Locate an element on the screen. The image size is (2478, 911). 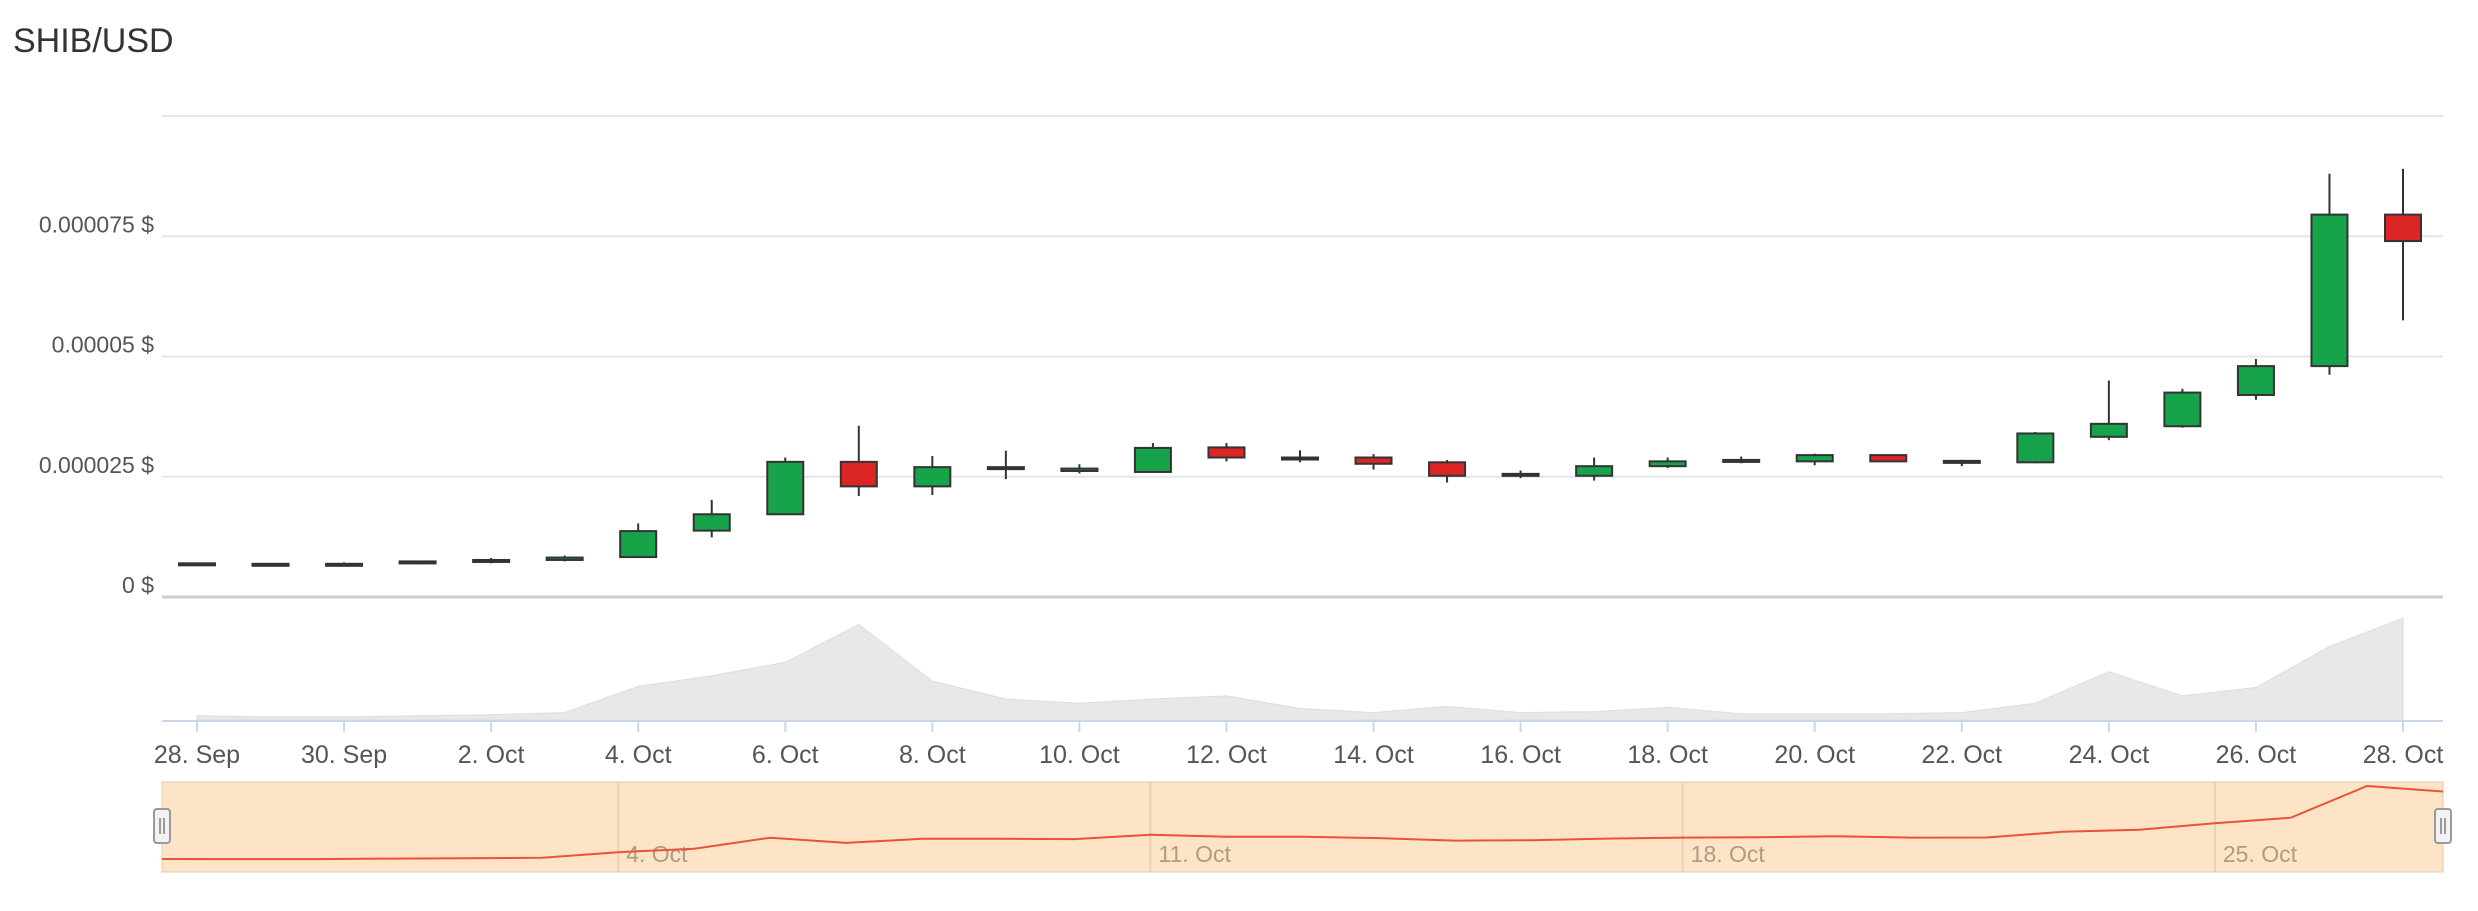
navigator-tick-label: 25. Oct is located at coordinates (2260, 854).